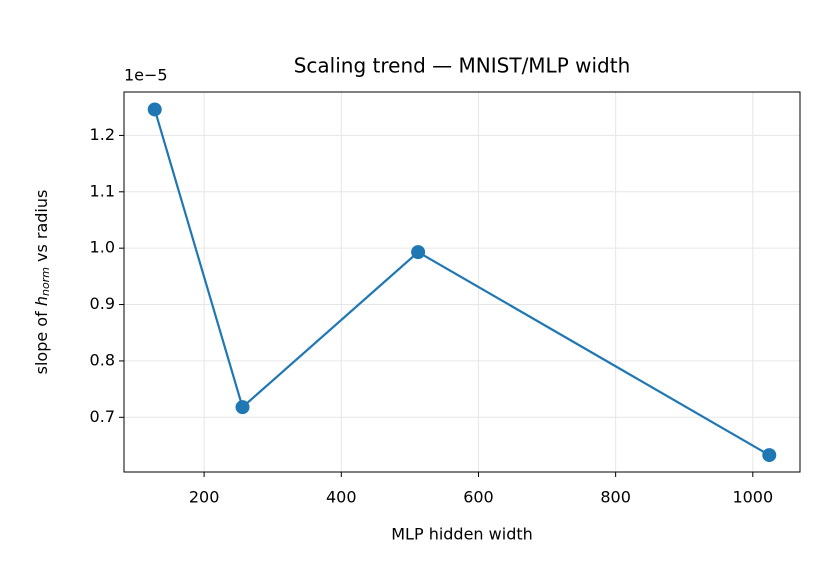  What do you see at coordinates (102, 247) in the screenshot?
I see `y-tick-label: 1.0` at bounding box center [102, 247].